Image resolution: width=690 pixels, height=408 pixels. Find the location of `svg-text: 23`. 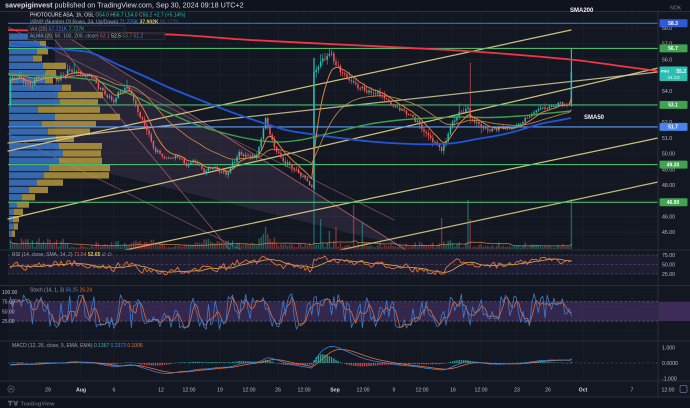

svg-text: 23 is located at coordinates (517, 391).